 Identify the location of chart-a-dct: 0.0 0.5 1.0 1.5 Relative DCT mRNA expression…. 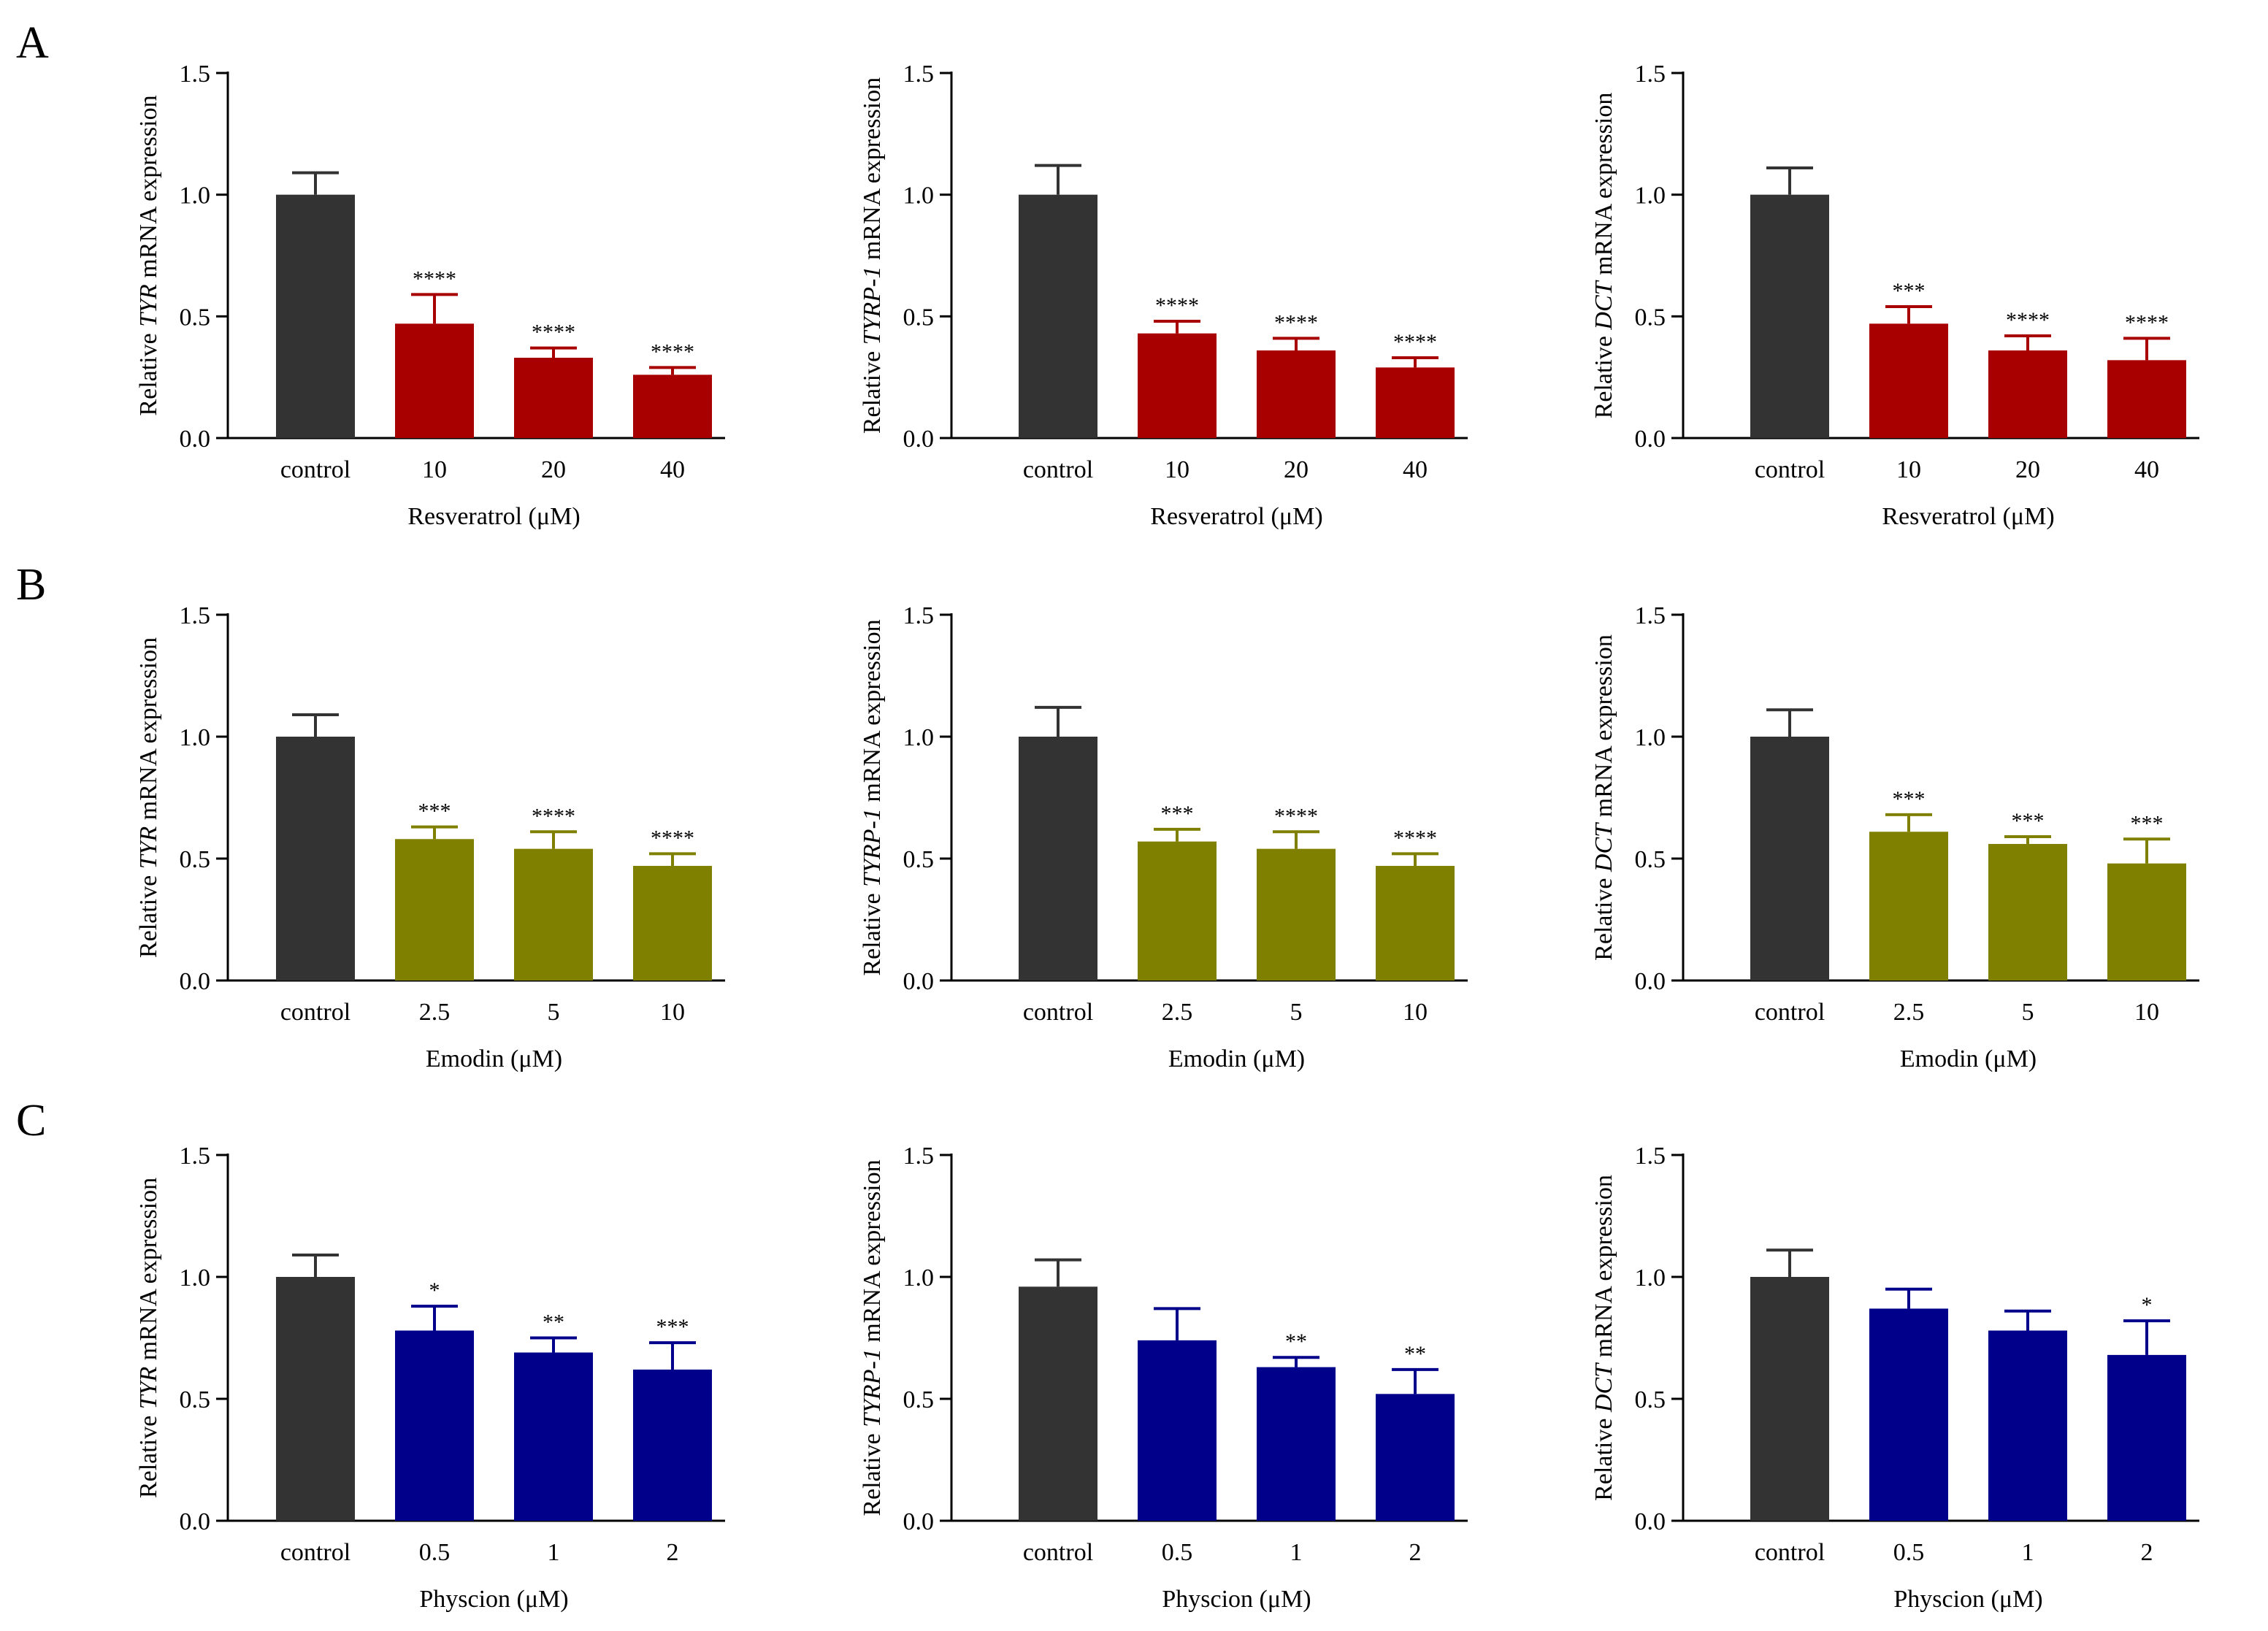
(1894, 295).